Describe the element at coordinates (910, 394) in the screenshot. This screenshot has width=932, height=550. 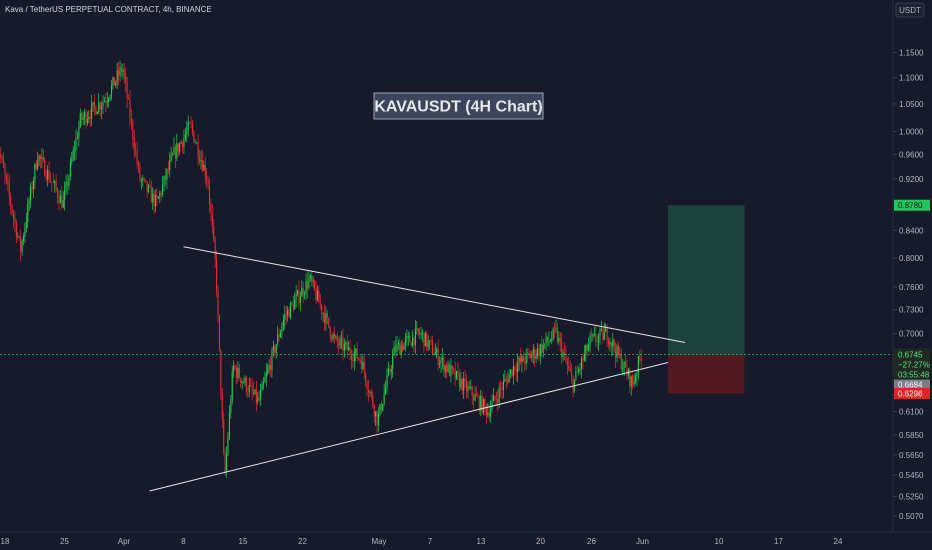
I see `stop-price-badge-text: 0.6296` at that location.